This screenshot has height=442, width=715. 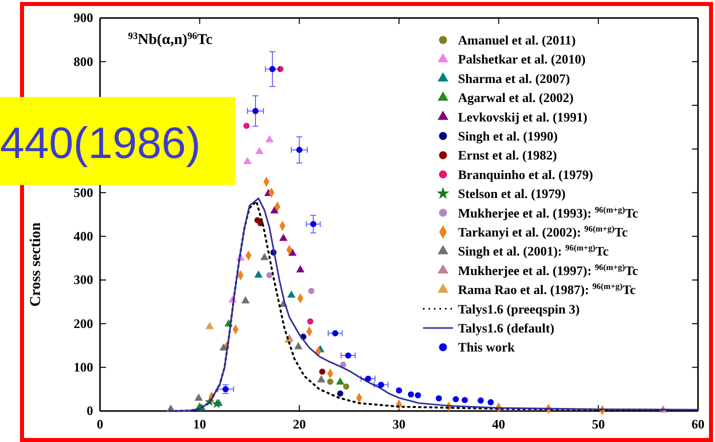 I want to click on x-tick-label: 50, so click(x=598, y=424).